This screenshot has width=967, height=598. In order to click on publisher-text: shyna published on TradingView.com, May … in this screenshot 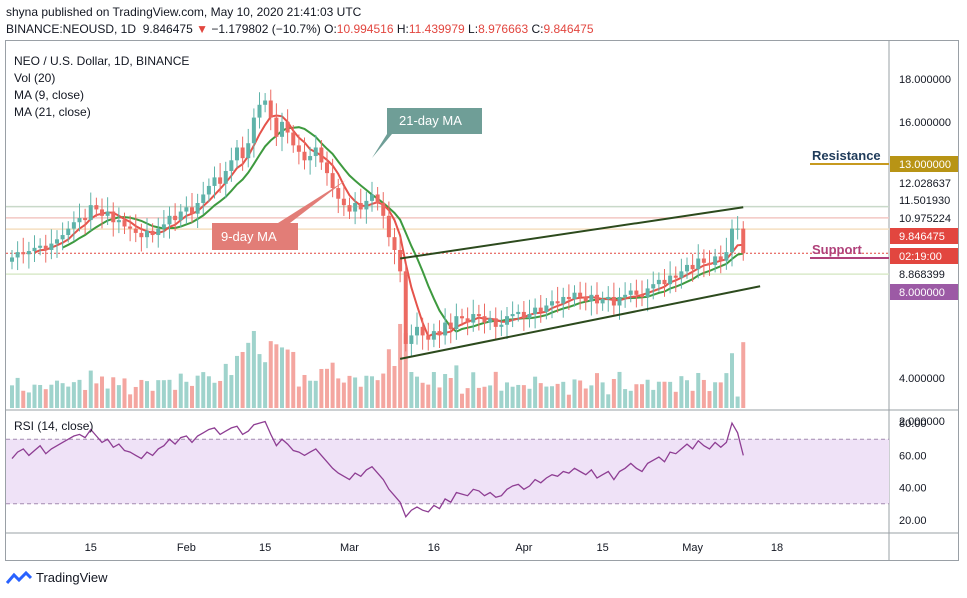, I will do `click(184, 12)`.